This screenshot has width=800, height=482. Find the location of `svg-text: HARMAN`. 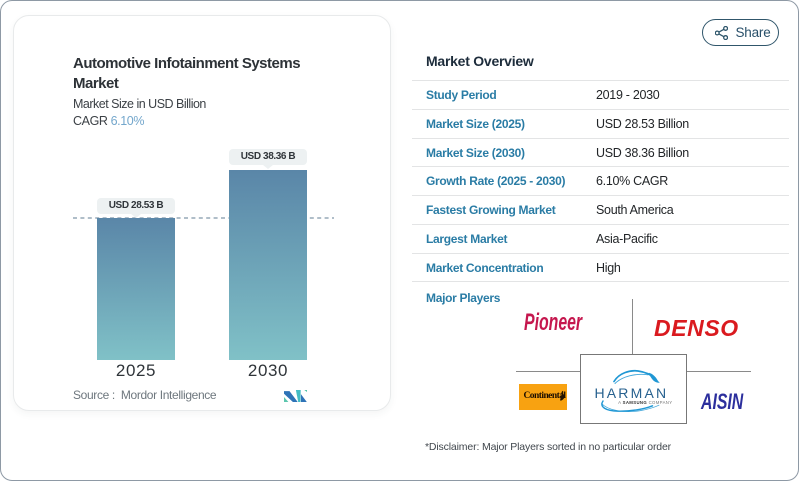

svg-text: HARMAN is located at coordinates (631, 393).